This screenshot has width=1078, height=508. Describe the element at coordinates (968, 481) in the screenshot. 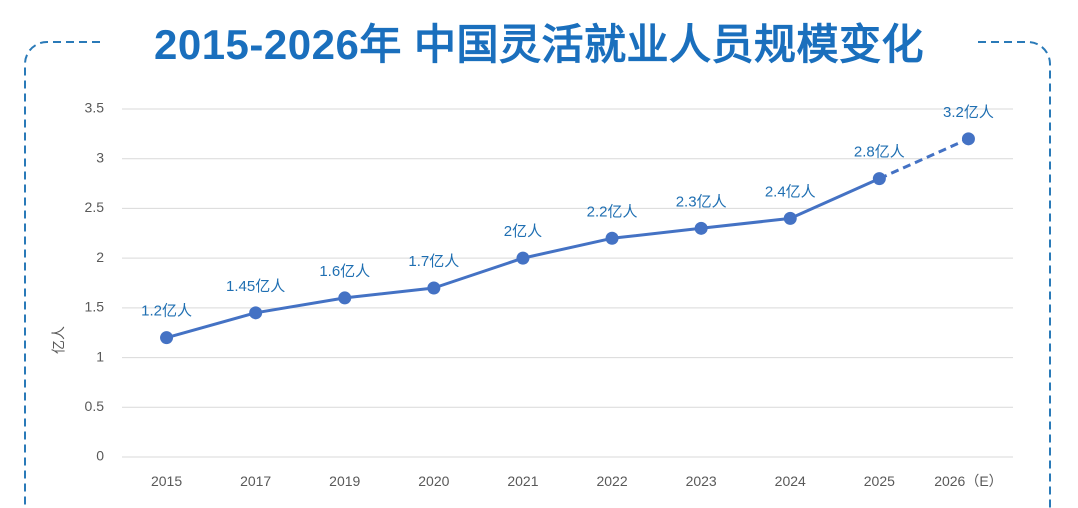

I see `x-tick-label: 2026（E）` at that location.